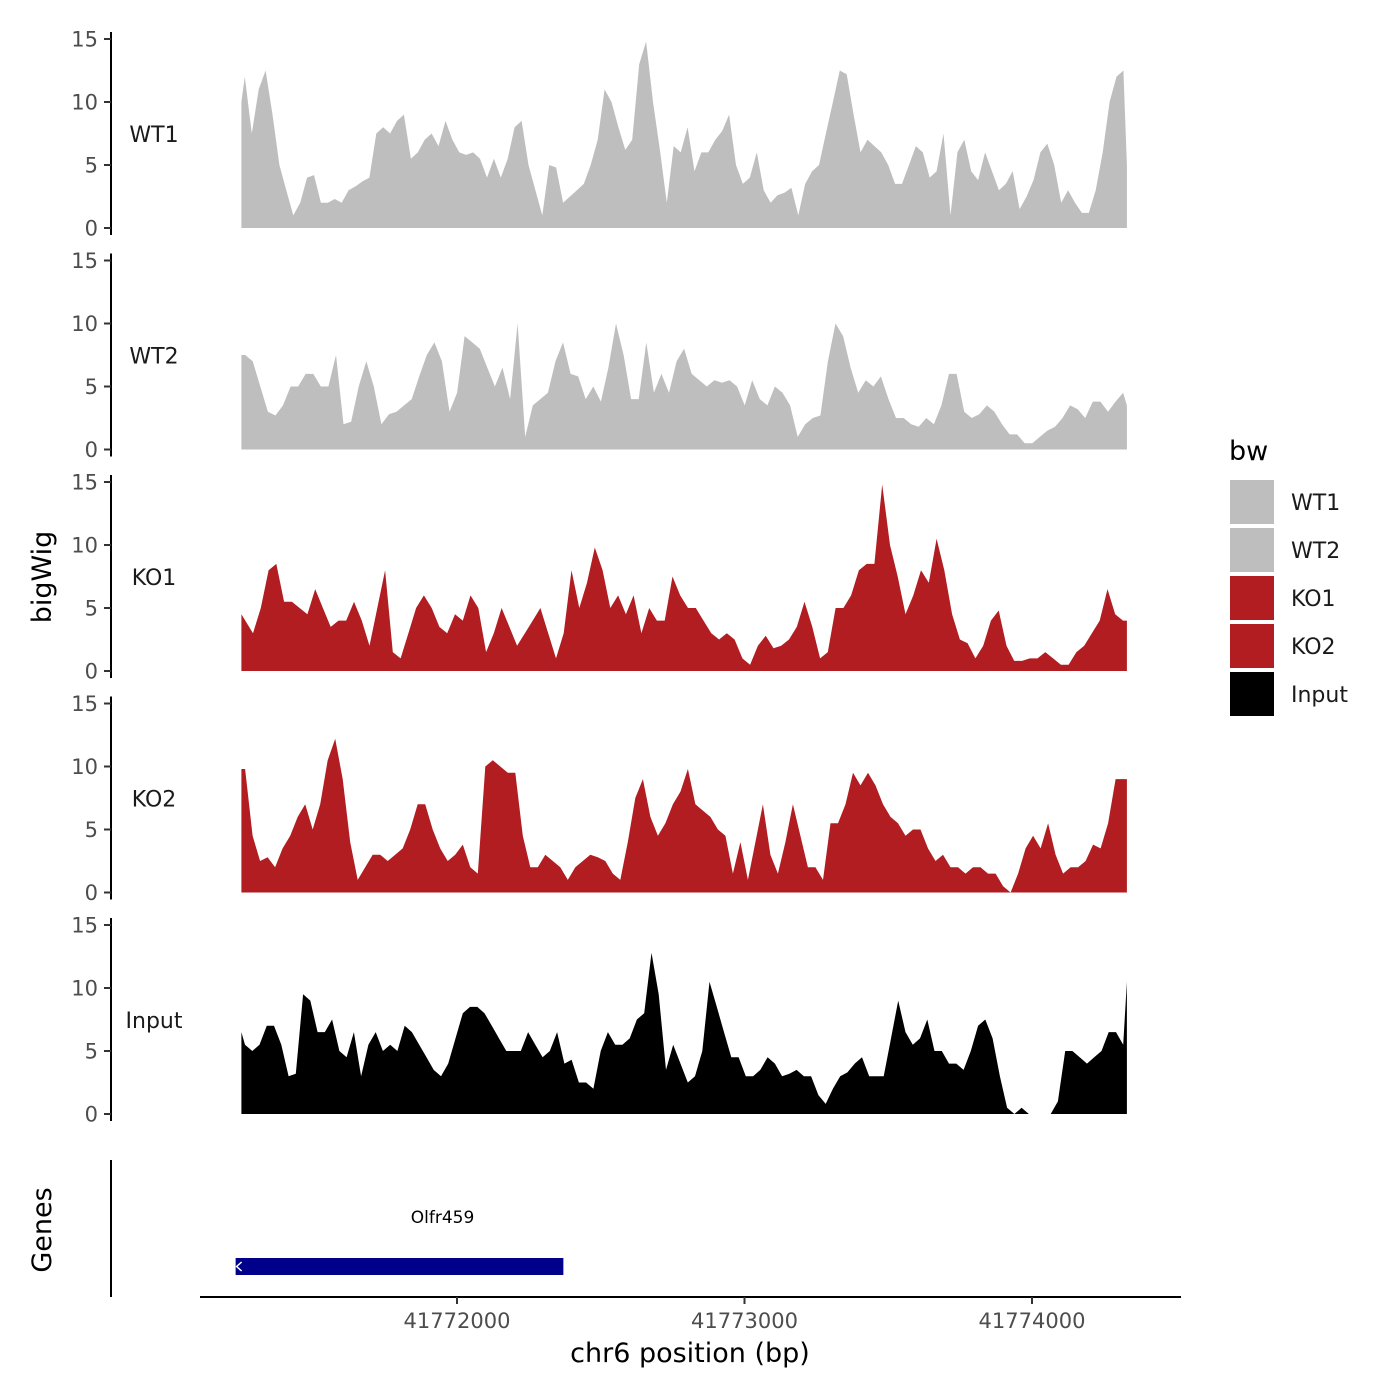 The image size is (1400, 1400). Describe the element at coordinates (1315, 503) in the screenshot. I see `legend-label-wt1: WT1` at that location.